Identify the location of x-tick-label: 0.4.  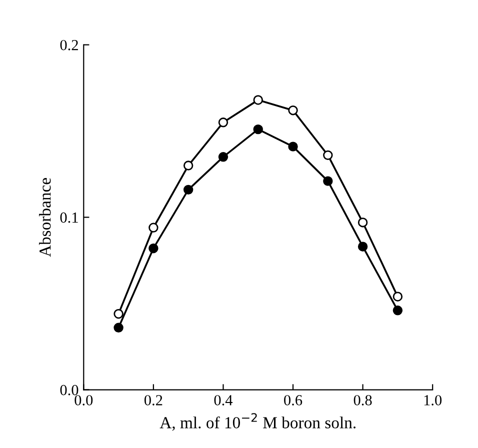
(223, 400).